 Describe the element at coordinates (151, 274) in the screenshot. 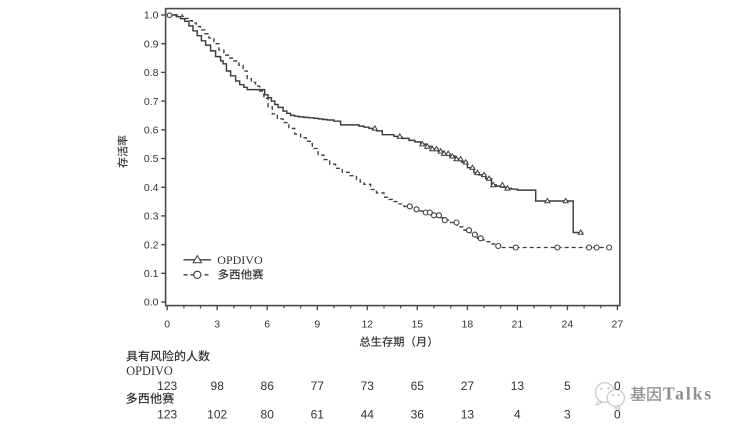

I see `svg-text: 0.1` at that location.